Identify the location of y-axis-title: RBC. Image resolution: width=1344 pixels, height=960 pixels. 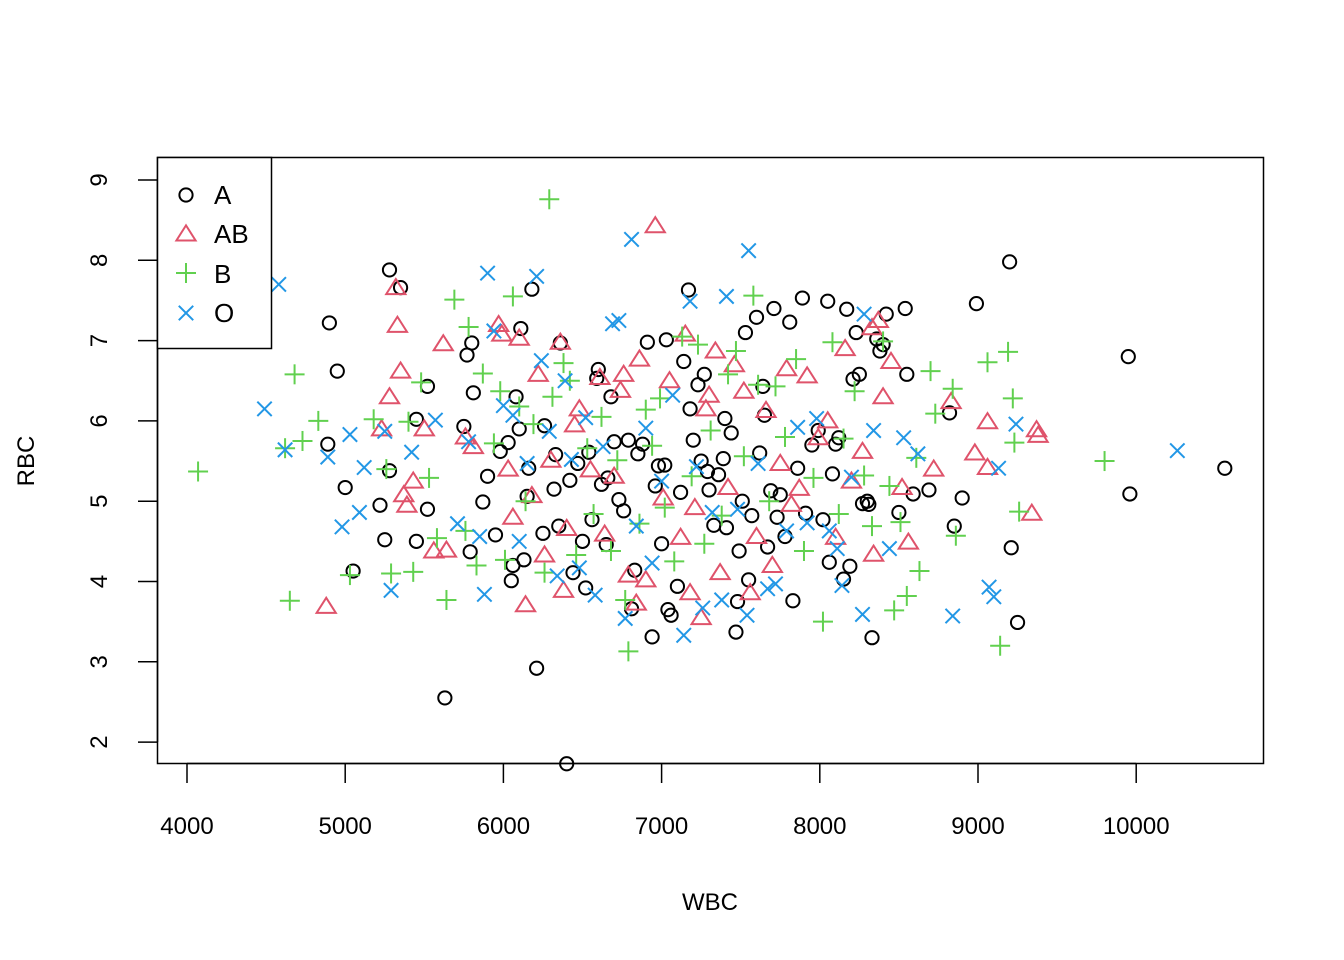
(26, 461).